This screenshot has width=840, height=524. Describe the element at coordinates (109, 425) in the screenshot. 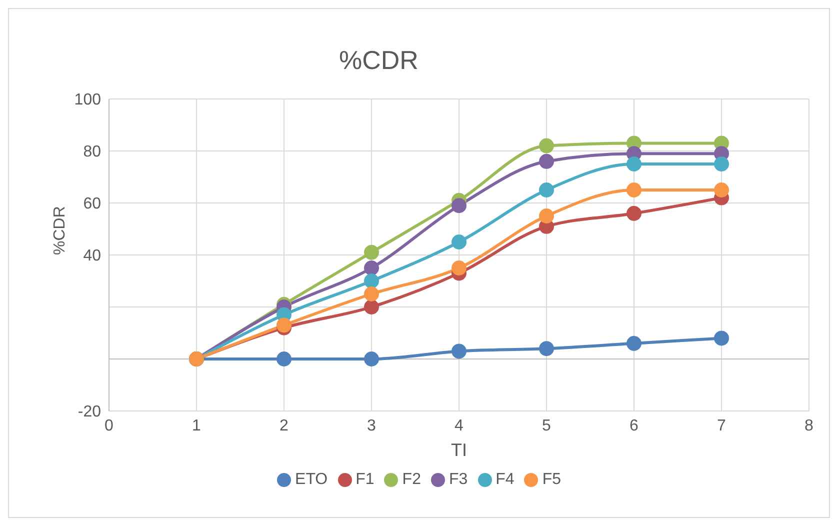

I see `x-tick-label: 0` at that location.